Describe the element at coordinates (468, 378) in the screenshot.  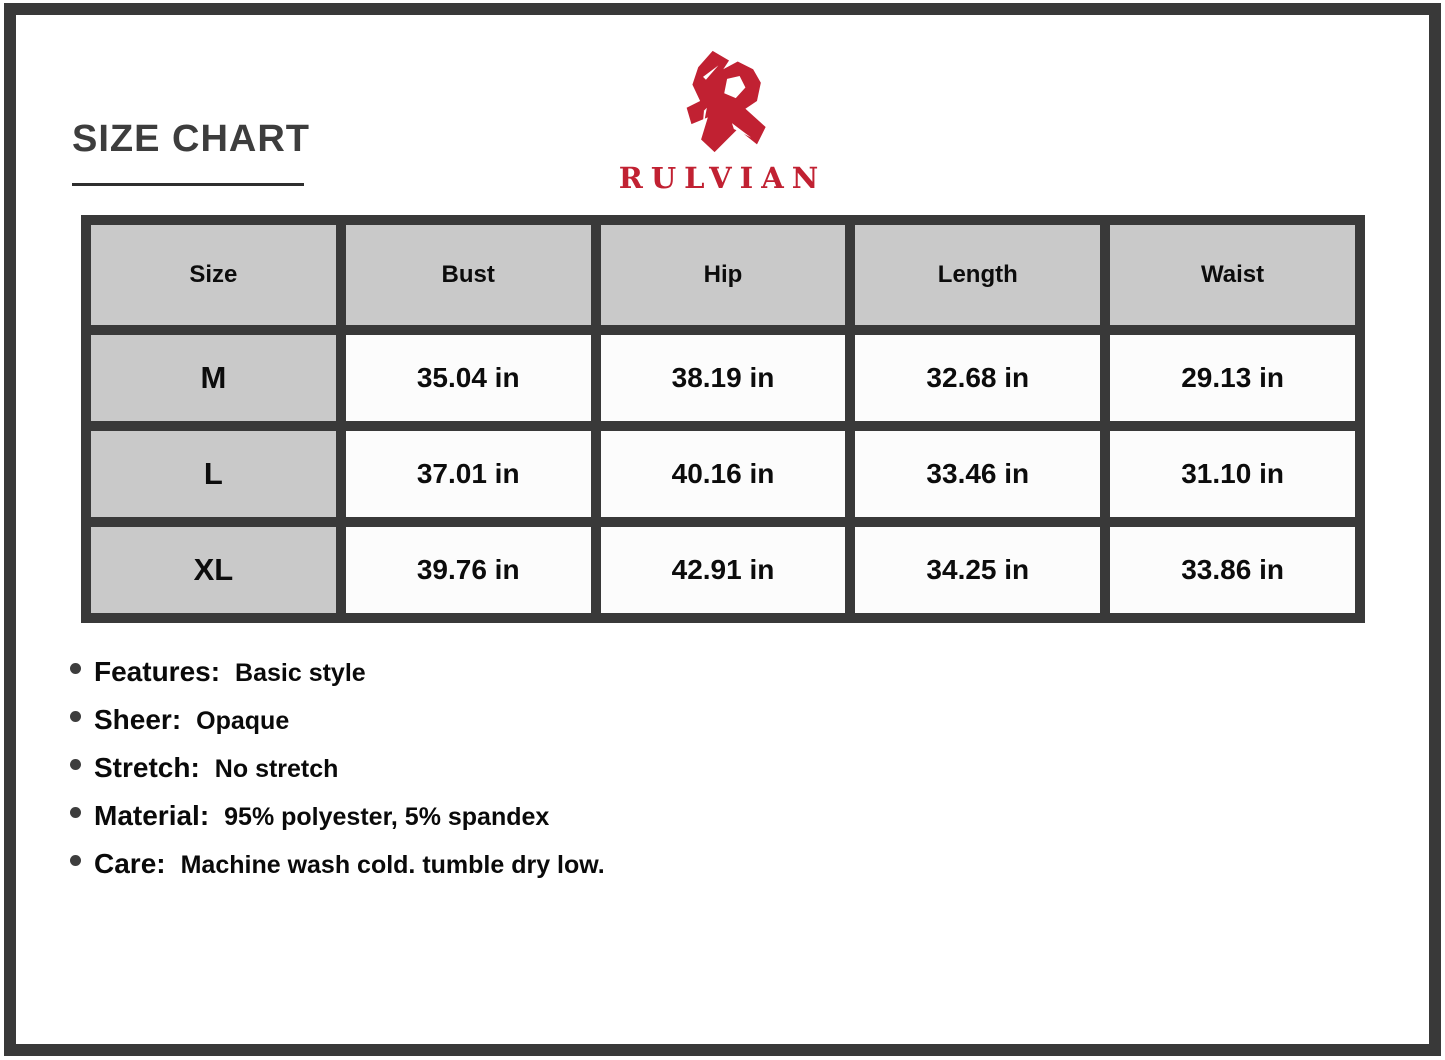
I see `bust-value-cell: 35.04 in` at that location.